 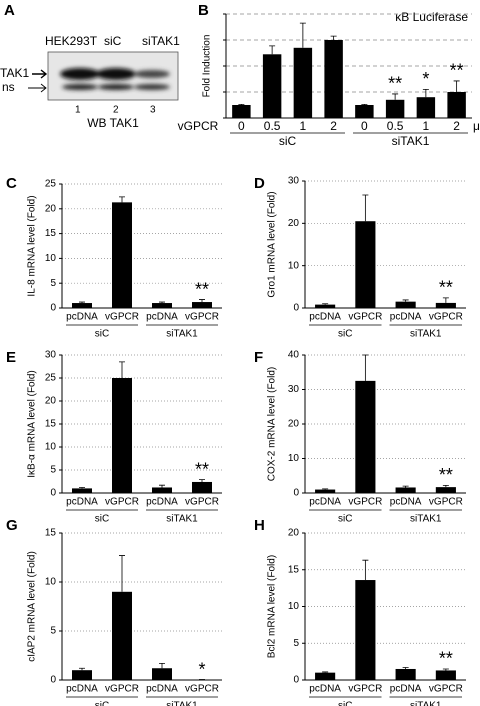 I want to click on significance: *, so click(x=425, y=79).